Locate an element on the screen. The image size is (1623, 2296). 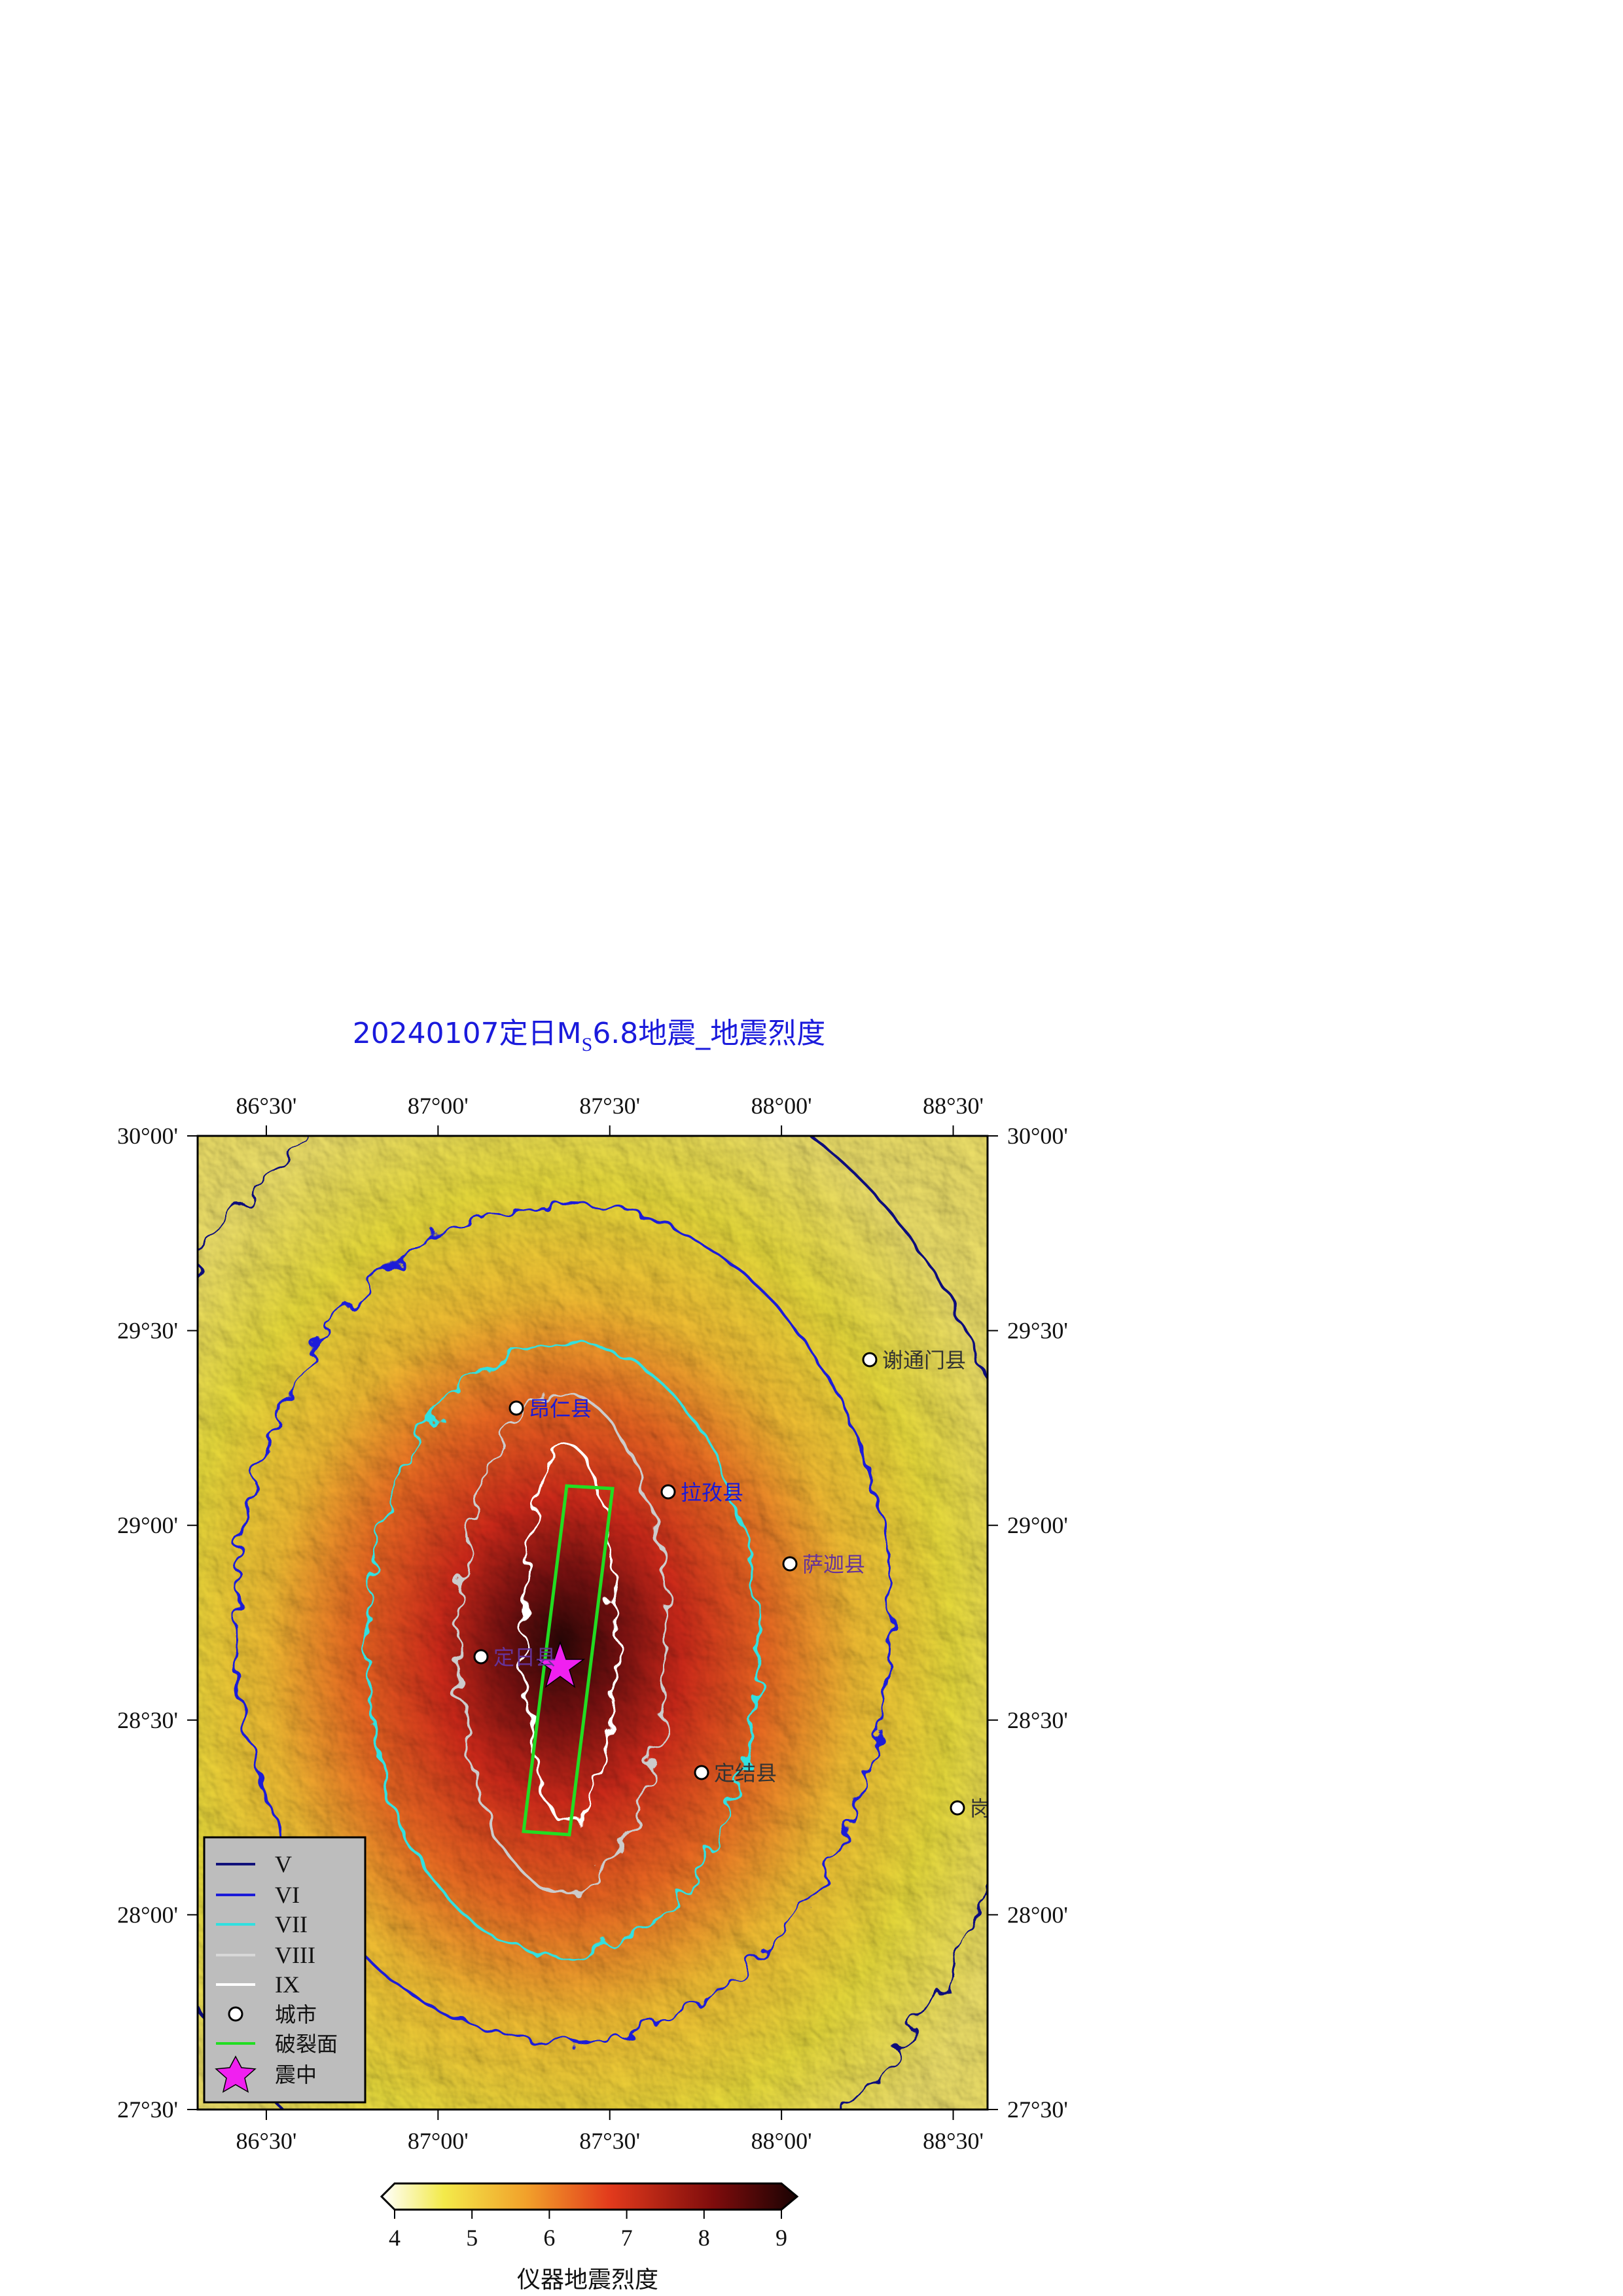
title-prefix: 20240107定日M is located at coordinates (467, 1033).